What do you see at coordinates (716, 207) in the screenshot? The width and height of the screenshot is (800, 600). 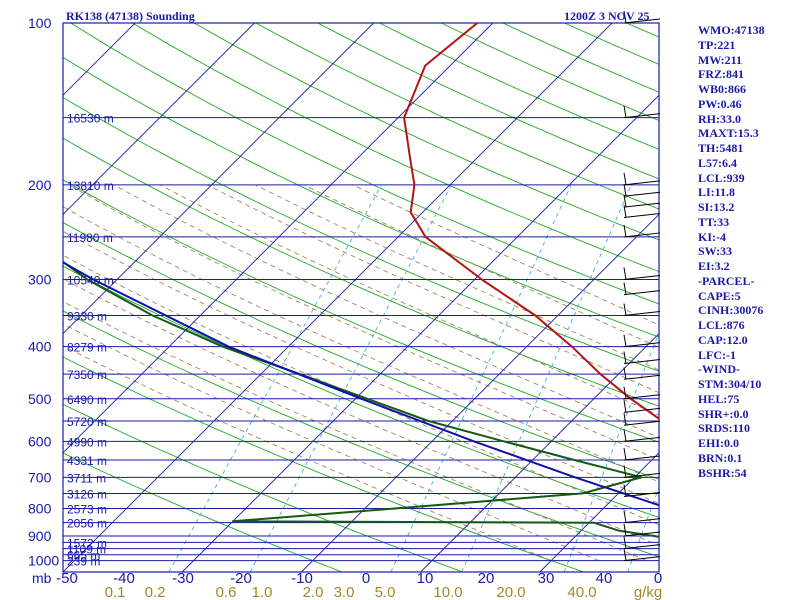 I see `index-12: SI:13.2` at bounding box center [716, 207].